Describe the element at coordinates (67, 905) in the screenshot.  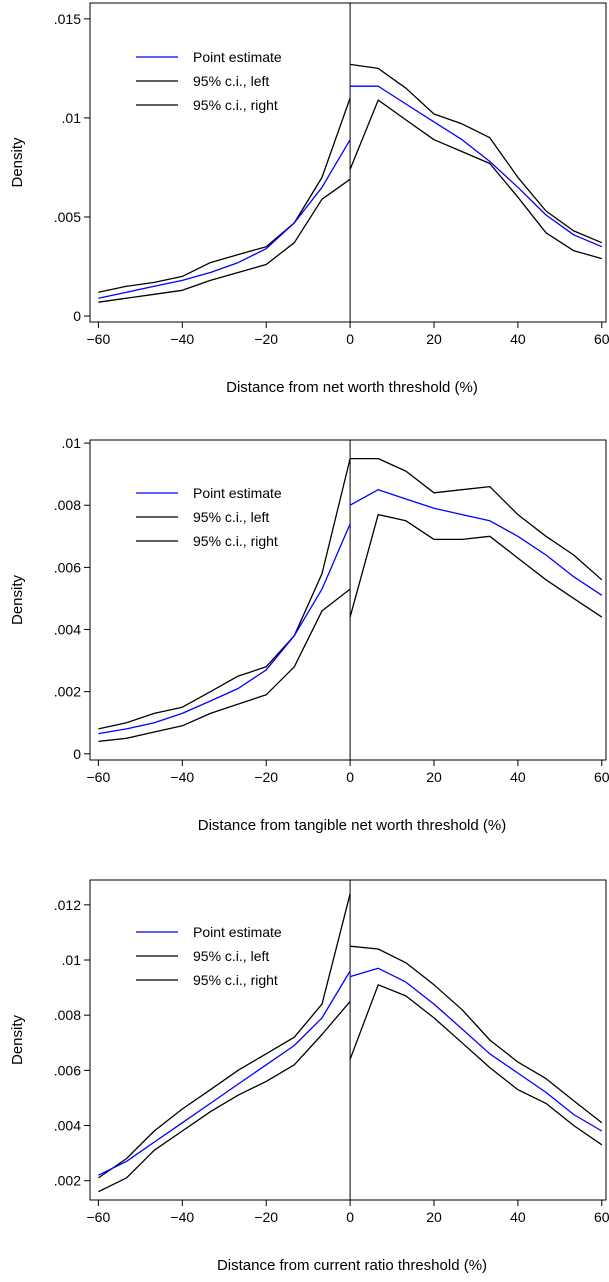
I see `y-tick-label: .012` at that location.